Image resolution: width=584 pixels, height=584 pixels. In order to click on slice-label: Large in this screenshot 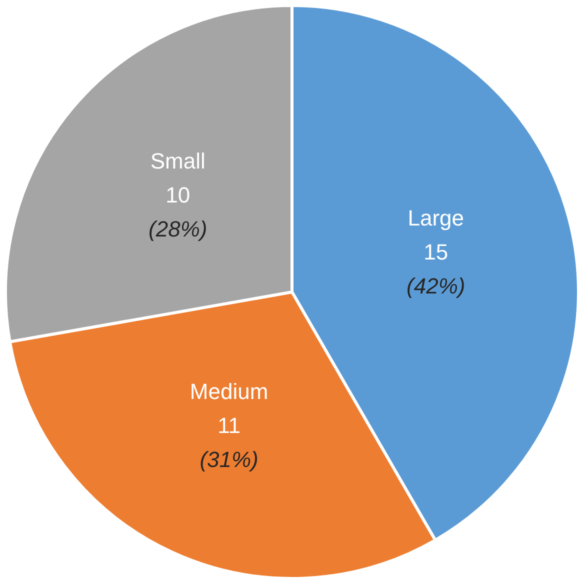, I will do `click(436, 218)`.